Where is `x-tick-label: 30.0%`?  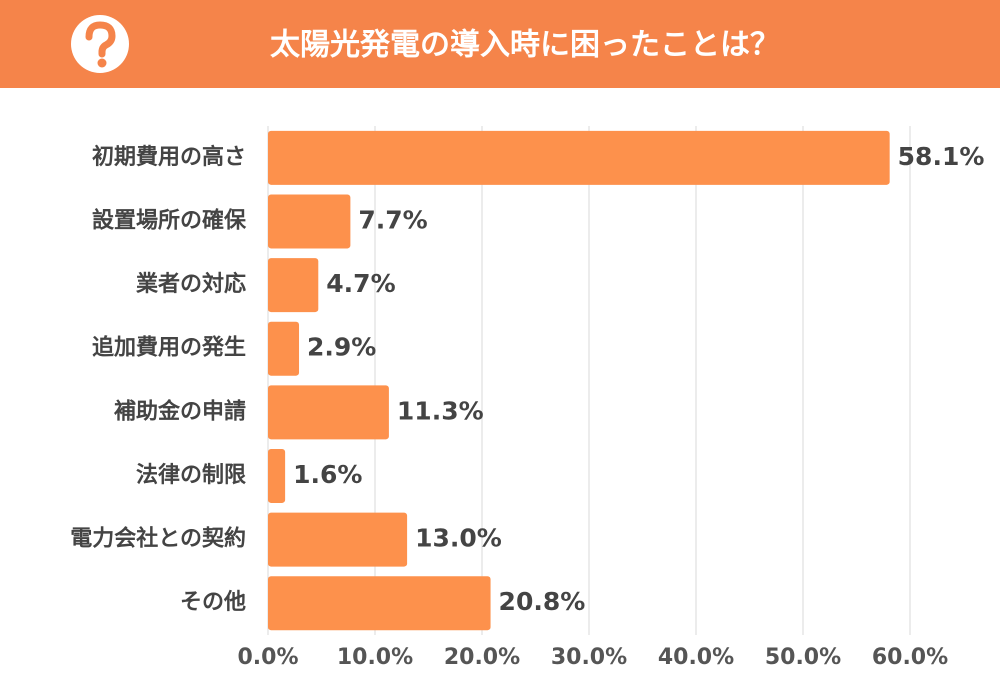
x-tick-label: 30.0% is located at coordinates (589, 657).